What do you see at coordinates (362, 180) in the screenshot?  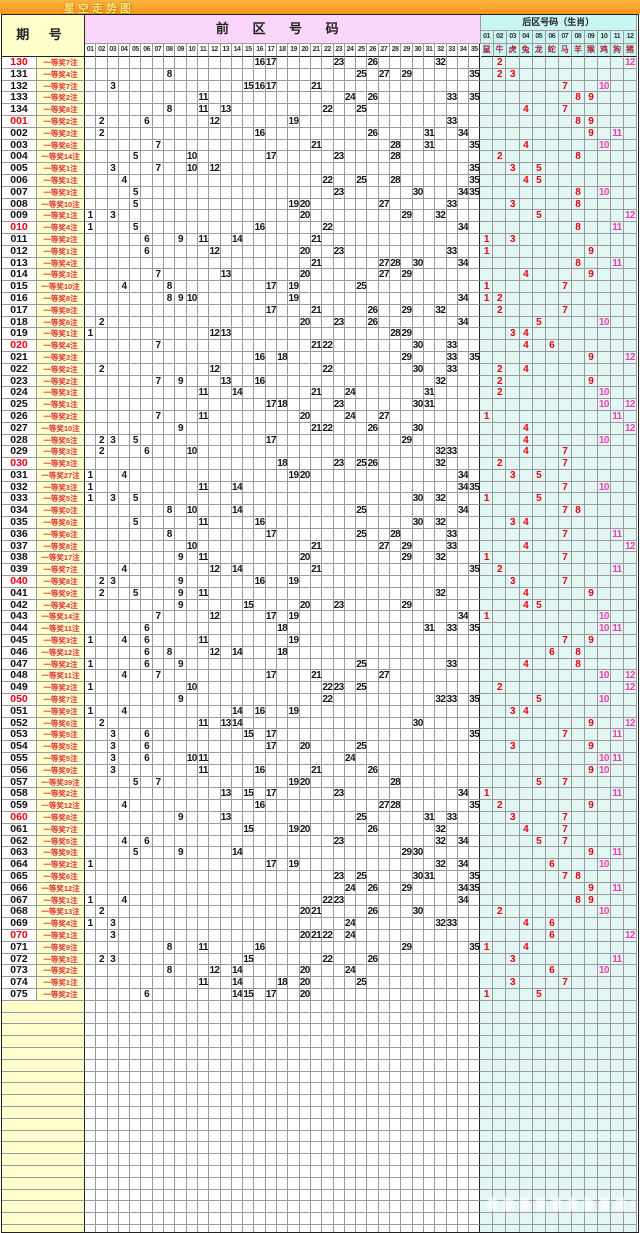 I see `front-number-cell: 25` at bounding box center [362, 180].